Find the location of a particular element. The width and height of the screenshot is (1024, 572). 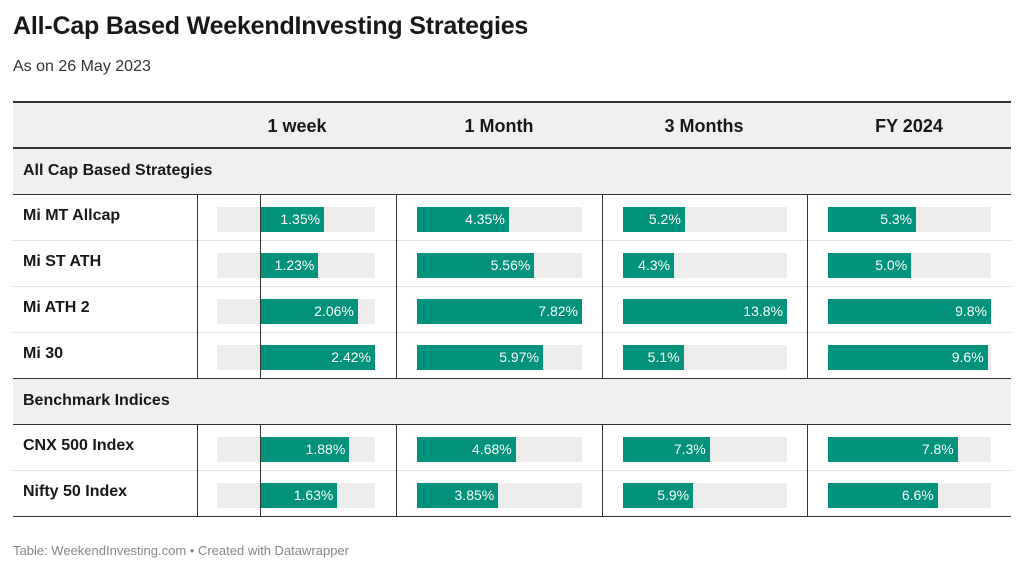

bar-value-label: 4.3% is located at coordinates (654, 265).